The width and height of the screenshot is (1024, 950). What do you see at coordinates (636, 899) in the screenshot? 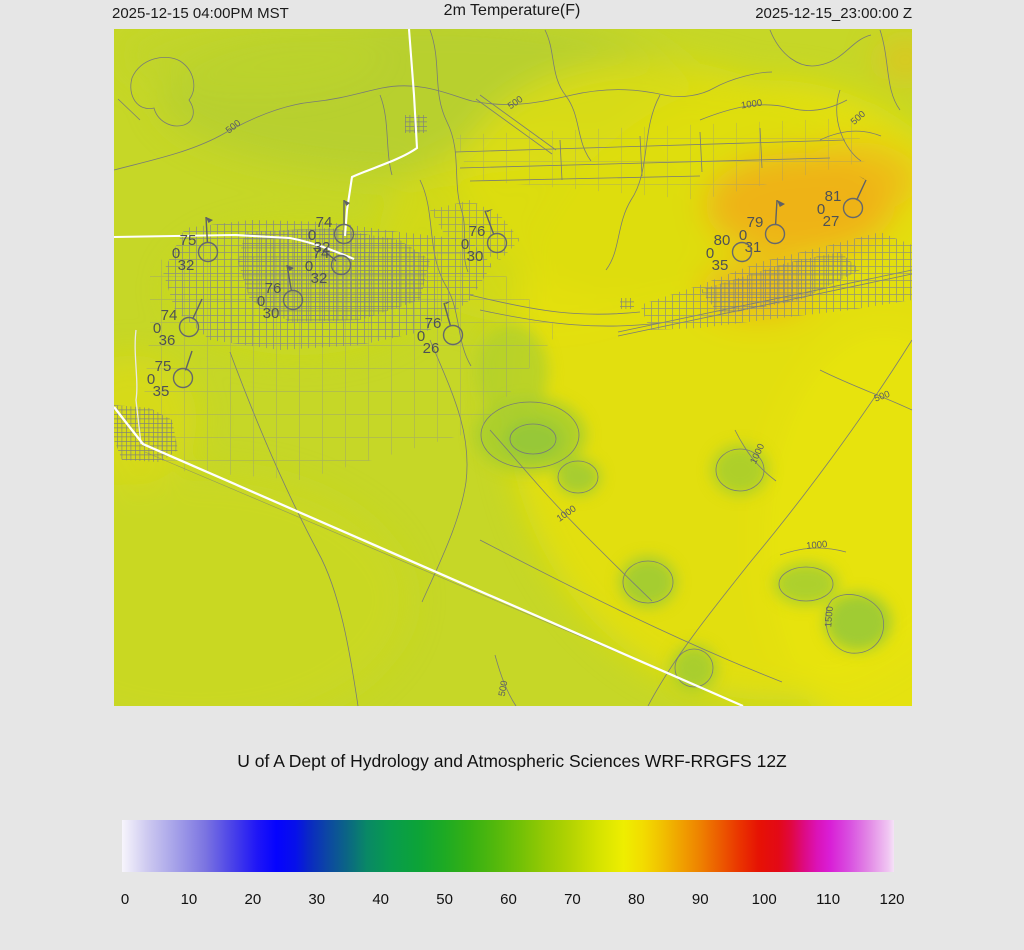
I see `colorbar-tick: 80` at bounding box center [636, 899].